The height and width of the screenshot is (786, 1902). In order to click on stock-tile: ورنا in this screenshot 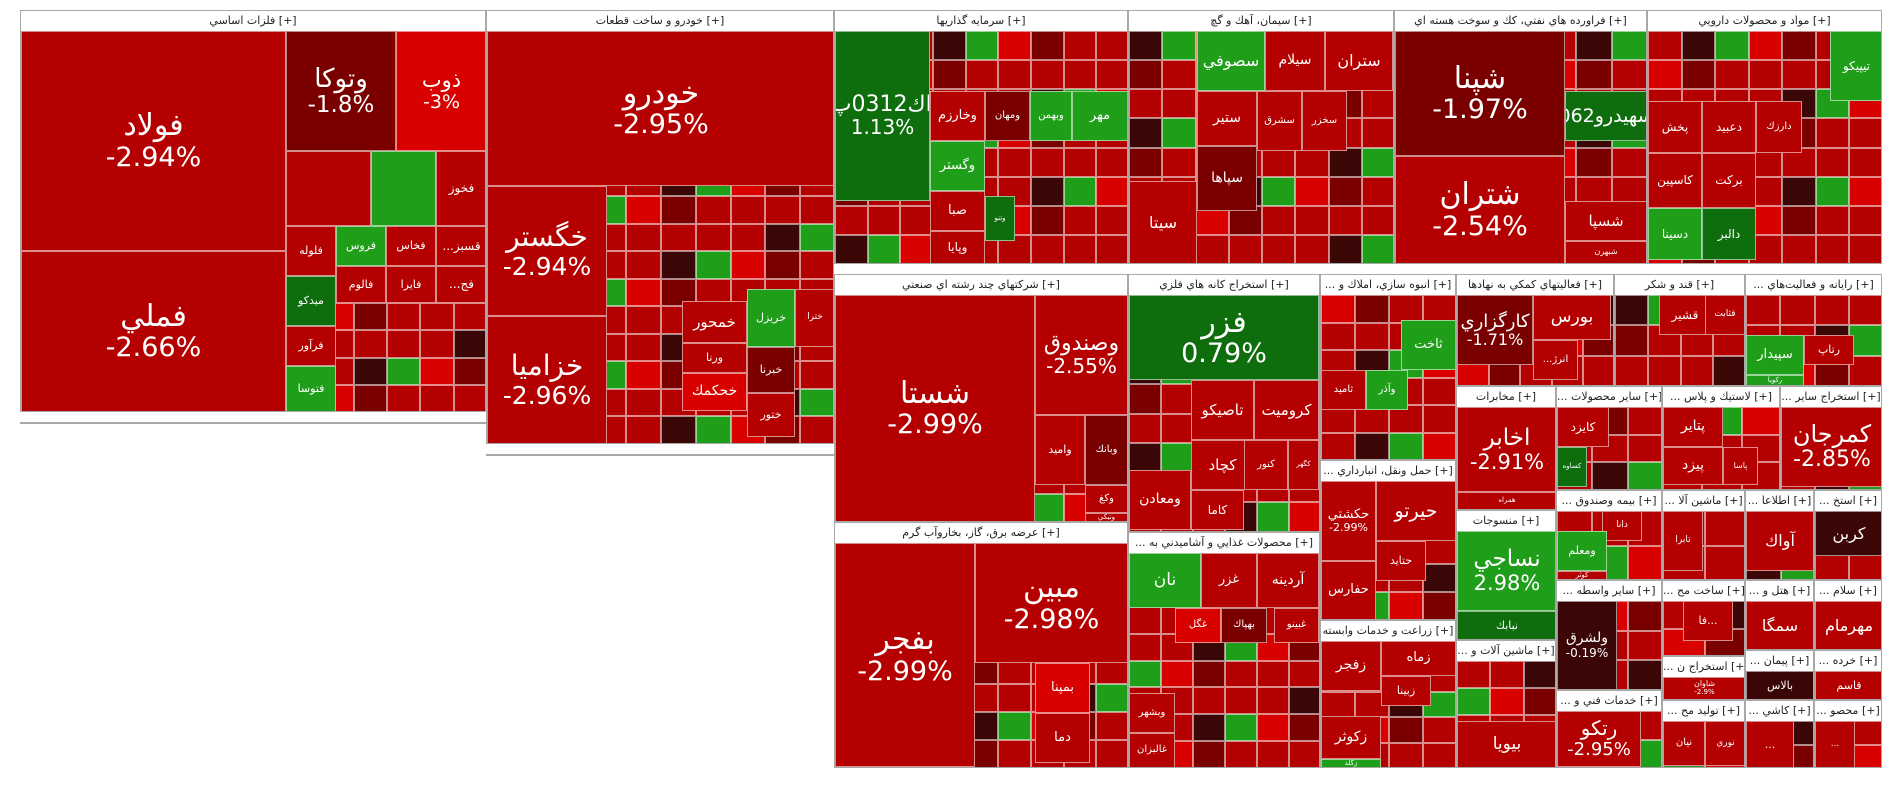, I will do `click(714, 358)`.